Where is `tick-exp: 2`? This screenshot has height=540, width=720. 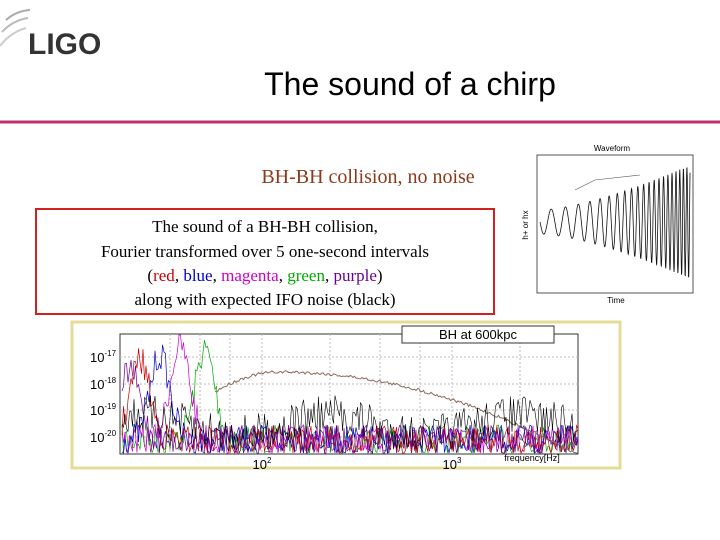
tick-exp: 2 is located at coordinates (269, 460).